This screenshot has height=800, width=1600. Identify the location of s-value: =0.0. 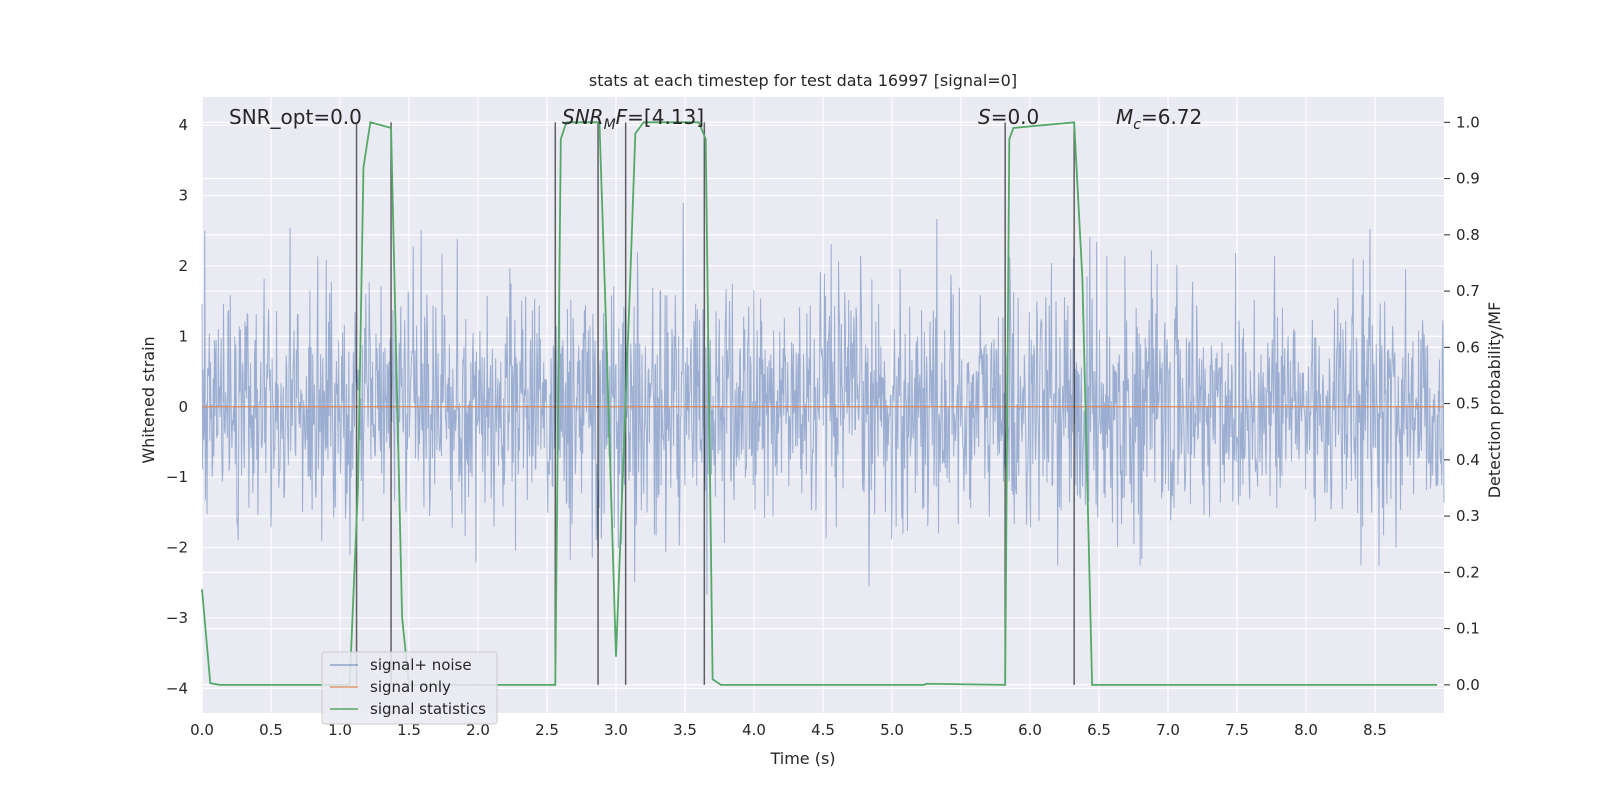
(1015, 117).